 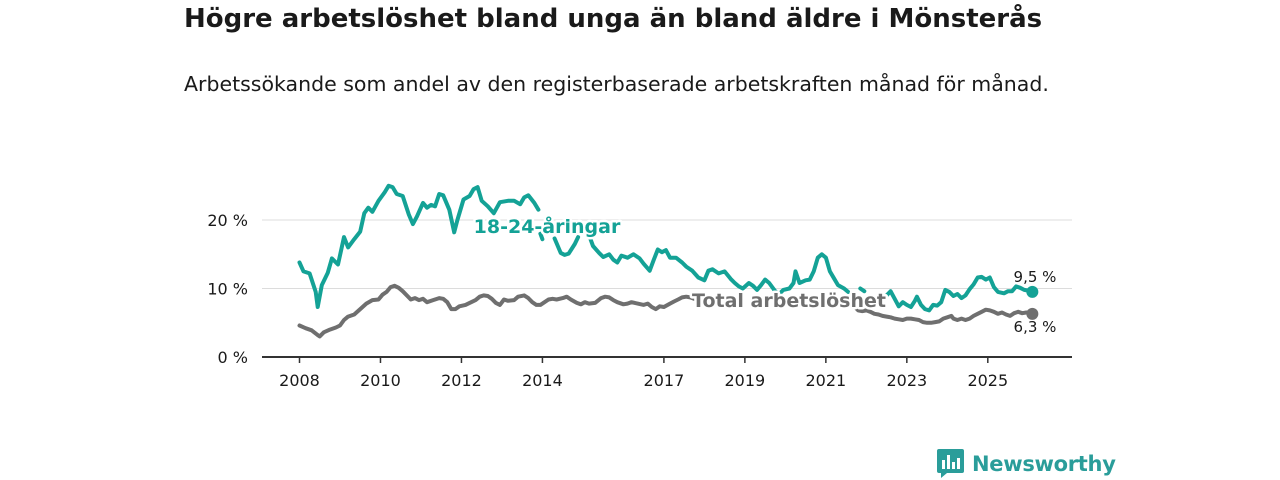 I want to click on x-tick-label: 2010, so click(x=380, y=380).